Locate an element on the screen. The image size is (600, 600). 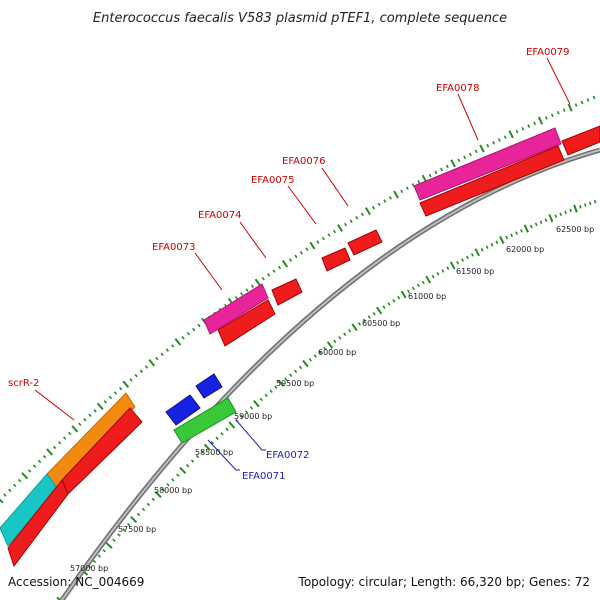
gene-label-EFA0071: EFA0071 is located at coordinates (263, 476).